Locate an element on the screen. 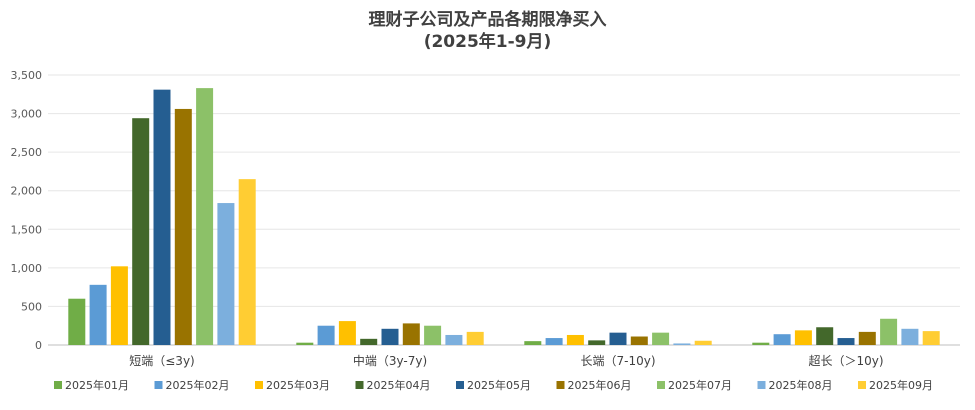 The width and height of the screenshot is (975, 410). y-tick-label: 1,500 is located at coordinates (27, 229).